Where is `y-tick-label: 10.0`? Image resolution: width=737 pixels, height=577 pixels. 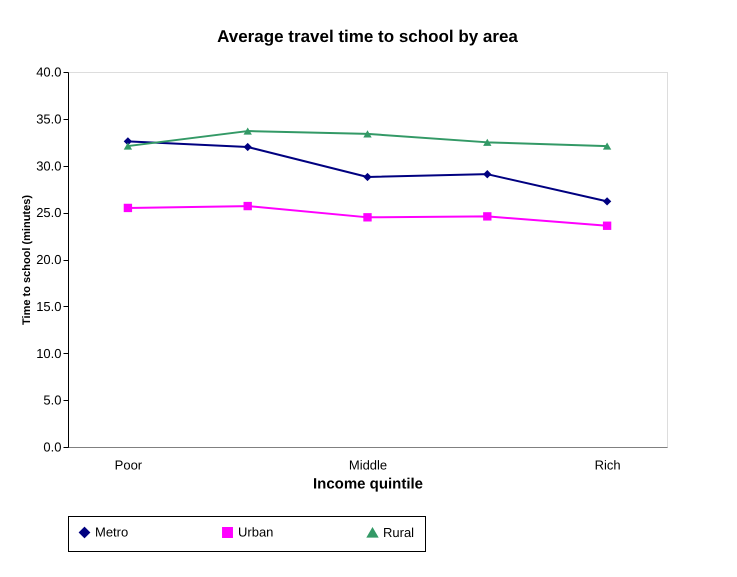 y-tick-label: 10.0 is located at coordinates (49, 353).